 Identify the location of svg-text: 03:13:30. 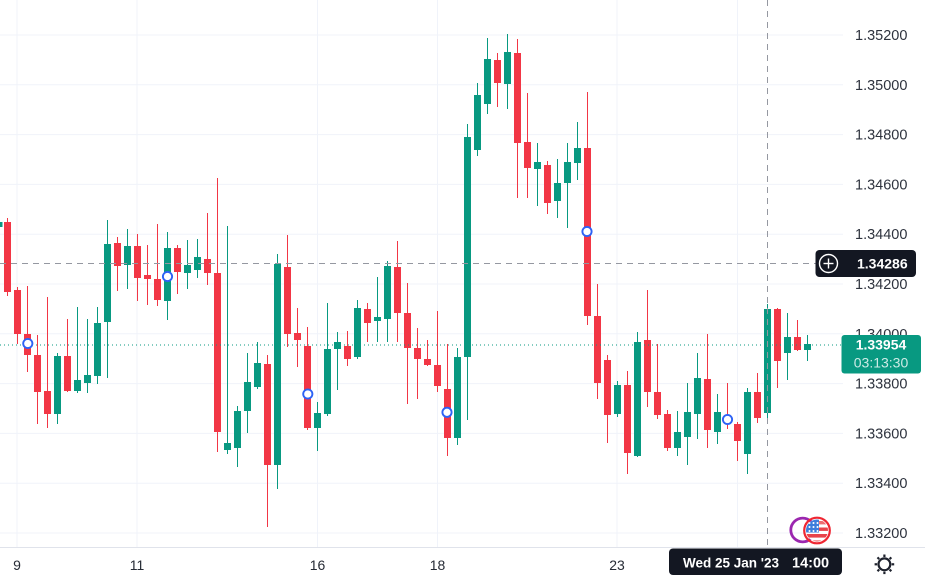
(881, 363).